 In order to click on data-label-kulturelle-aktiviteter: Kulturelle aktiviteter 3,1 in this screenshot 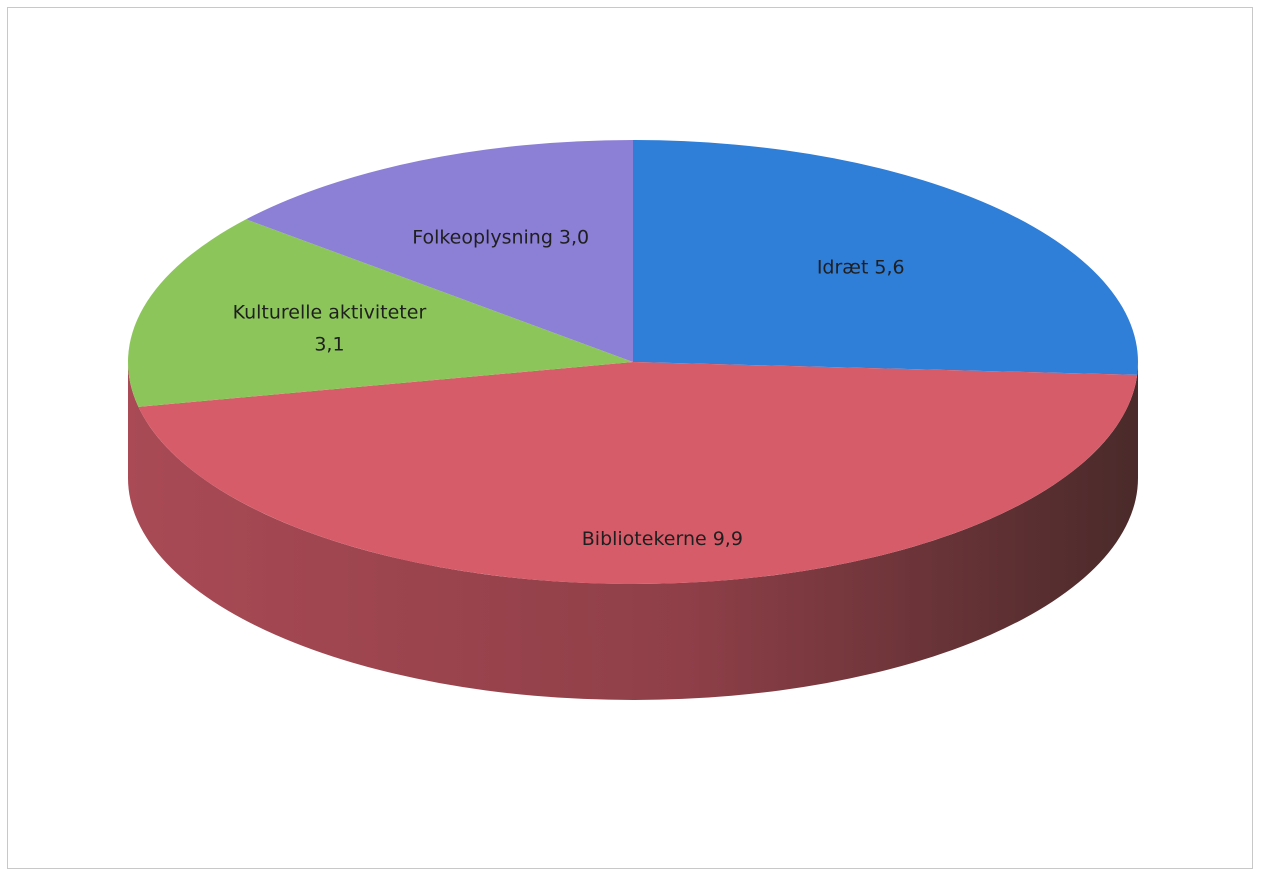, I will do `click(330, 328)`.